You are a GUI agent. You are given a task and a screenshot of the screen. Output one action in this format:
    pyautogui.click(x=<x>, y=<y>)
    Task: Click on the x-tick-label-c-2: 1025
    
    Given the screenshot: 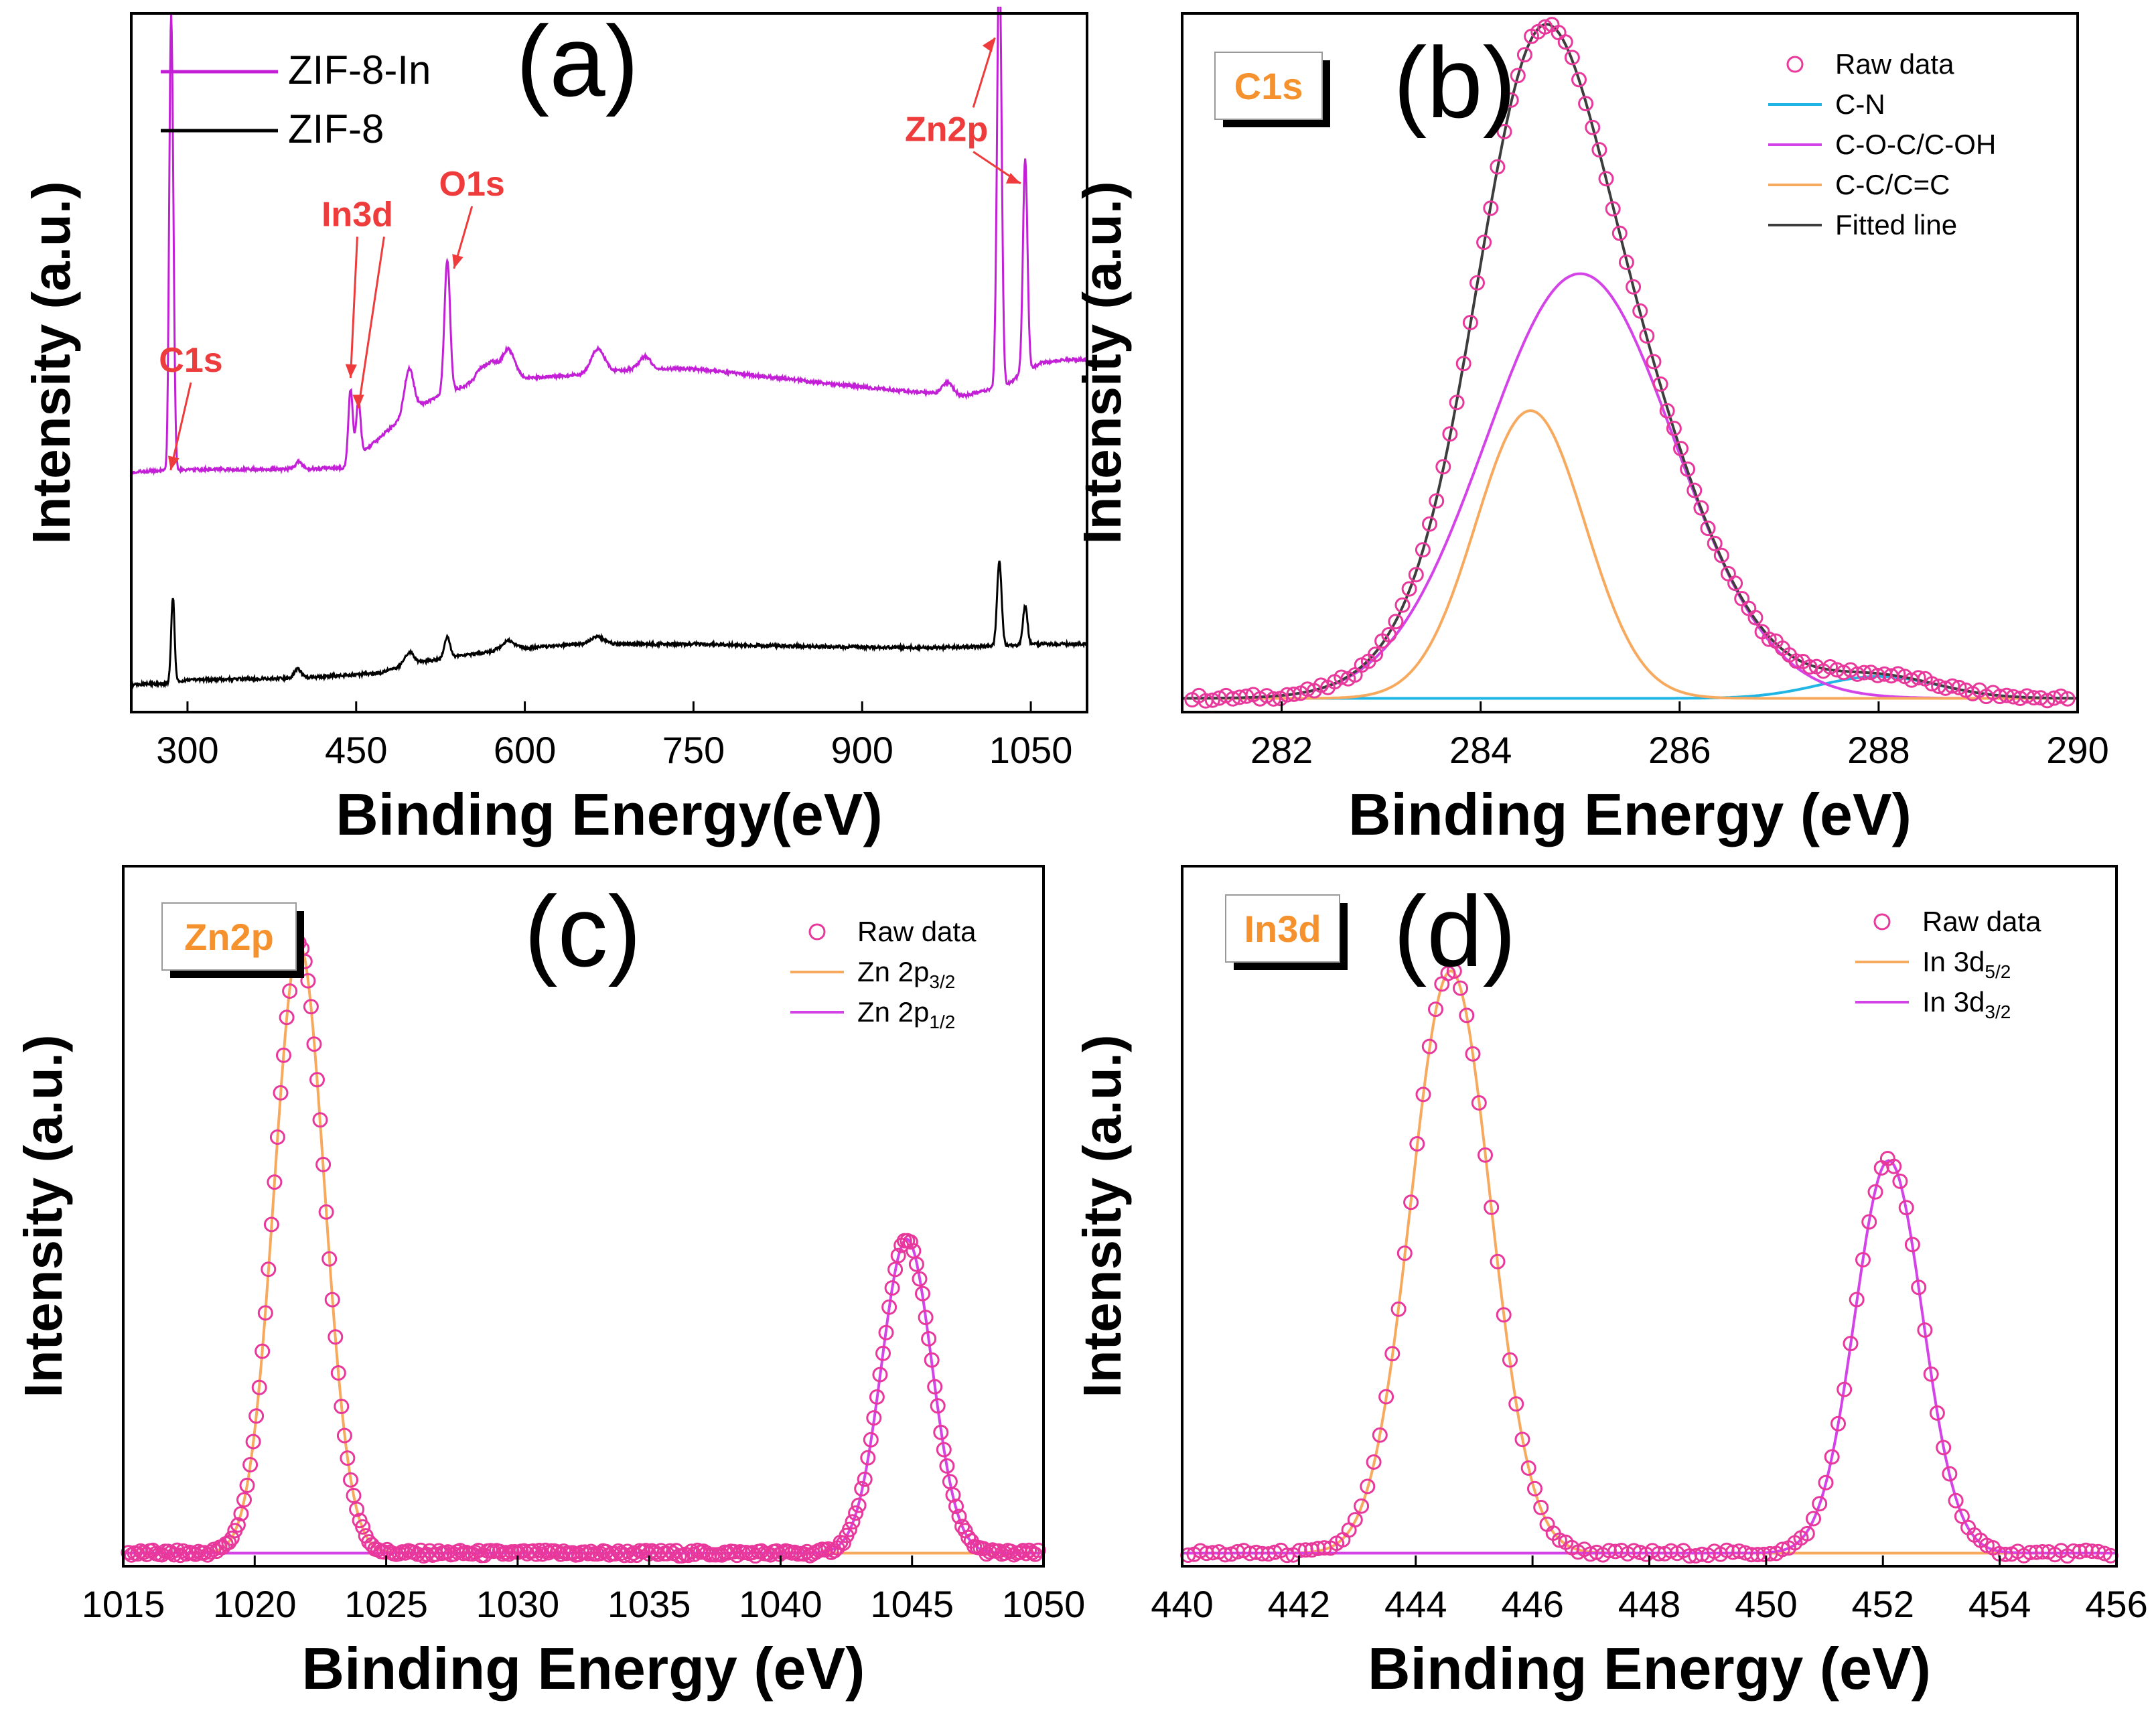 What is the action you would take?
    pyautogui.click(x=386, y=1604)
    